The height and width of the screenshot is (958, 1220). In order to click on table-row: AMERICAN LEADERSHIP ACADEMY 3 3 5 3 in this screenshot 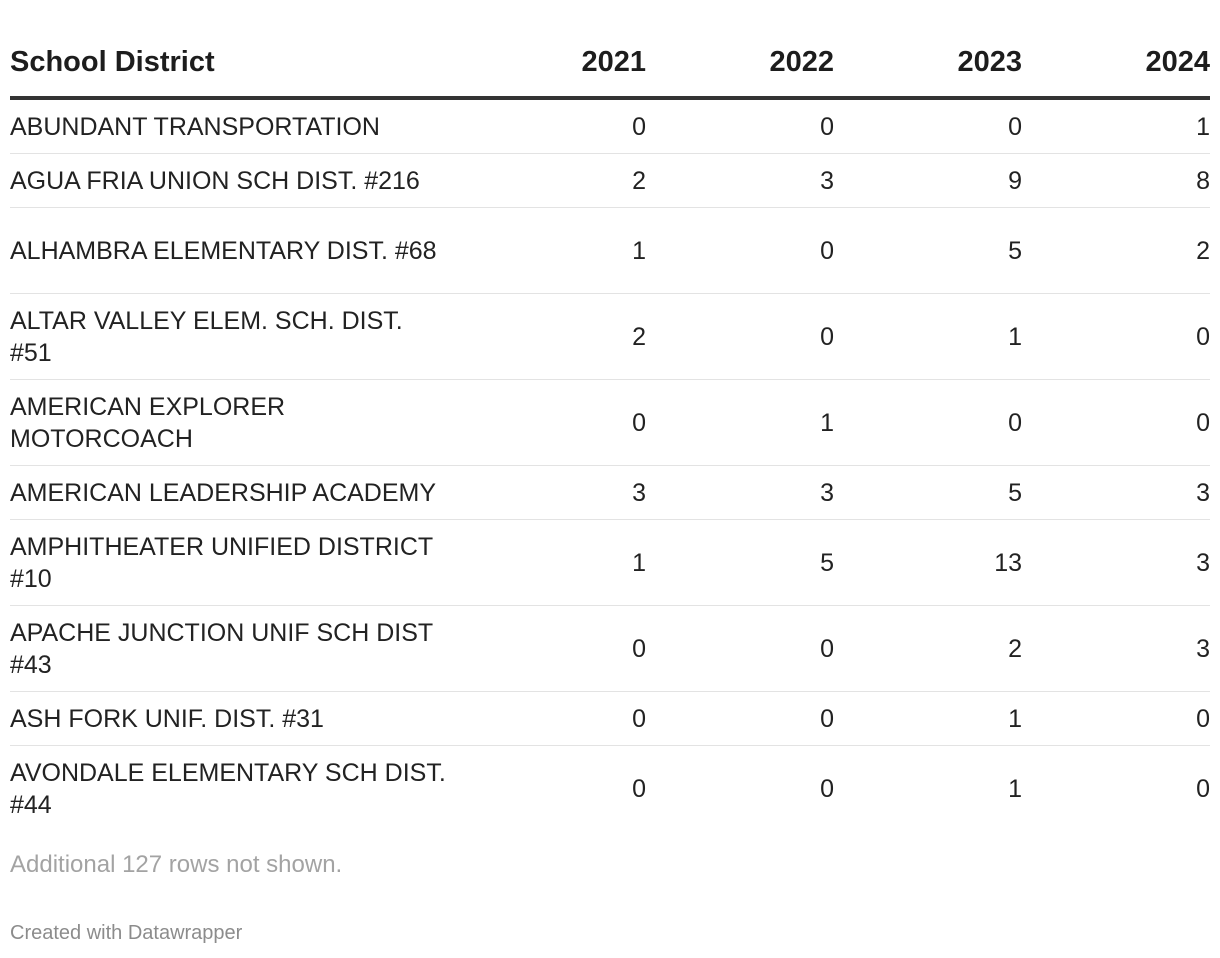, I will do `click(610, 492)`.